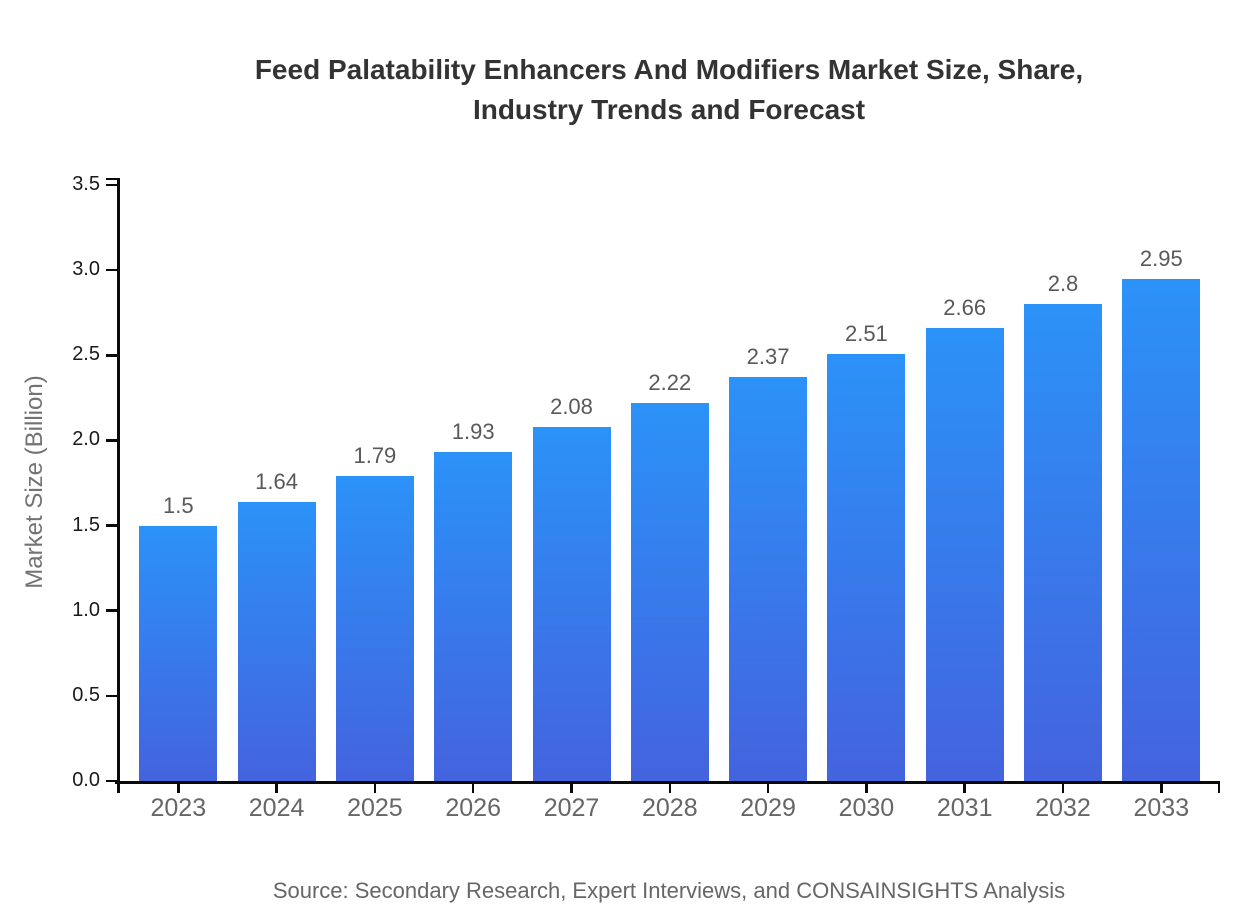 The image size is (1260, 920). Describe the element at coordinates (86, 269) in the screenshot. I see `y-tick-label: 3.0` at that location.